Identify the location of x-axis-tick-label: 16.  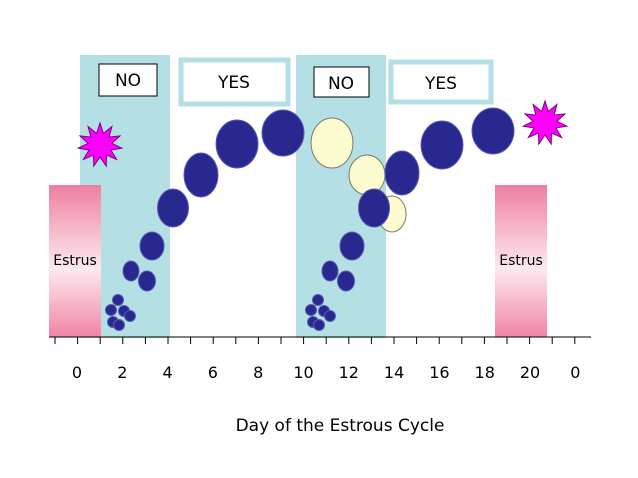
(439, 372).